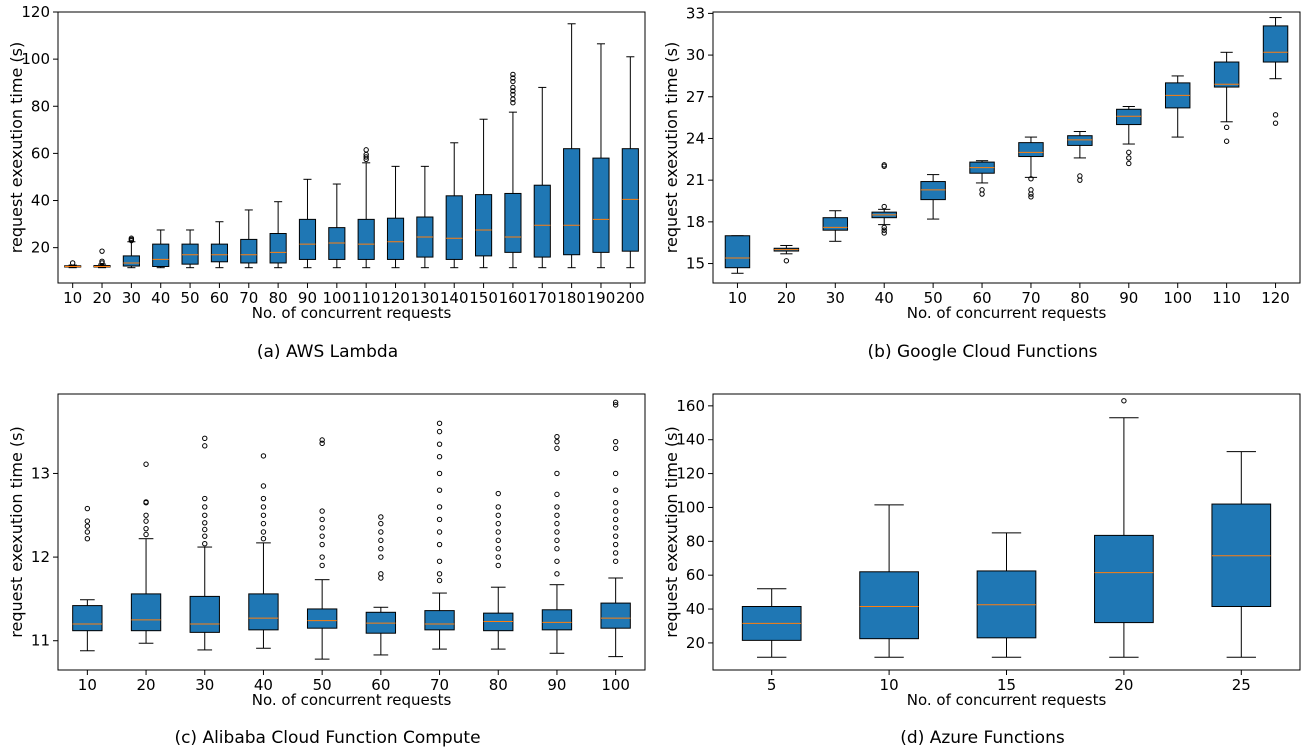 This screenshot has width=1310, height=752. What do you see at coordinates (981, 298) in the screenshot?
I see `x-tick-label: 60` at bounding box center [981, 298].